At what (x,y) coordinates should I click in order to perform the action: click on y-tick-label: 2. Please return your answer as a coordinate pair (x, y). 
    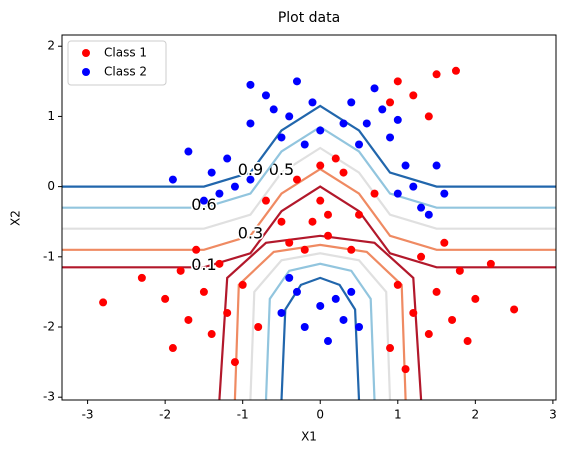
    Looking at the image, I should click on (51, 46).